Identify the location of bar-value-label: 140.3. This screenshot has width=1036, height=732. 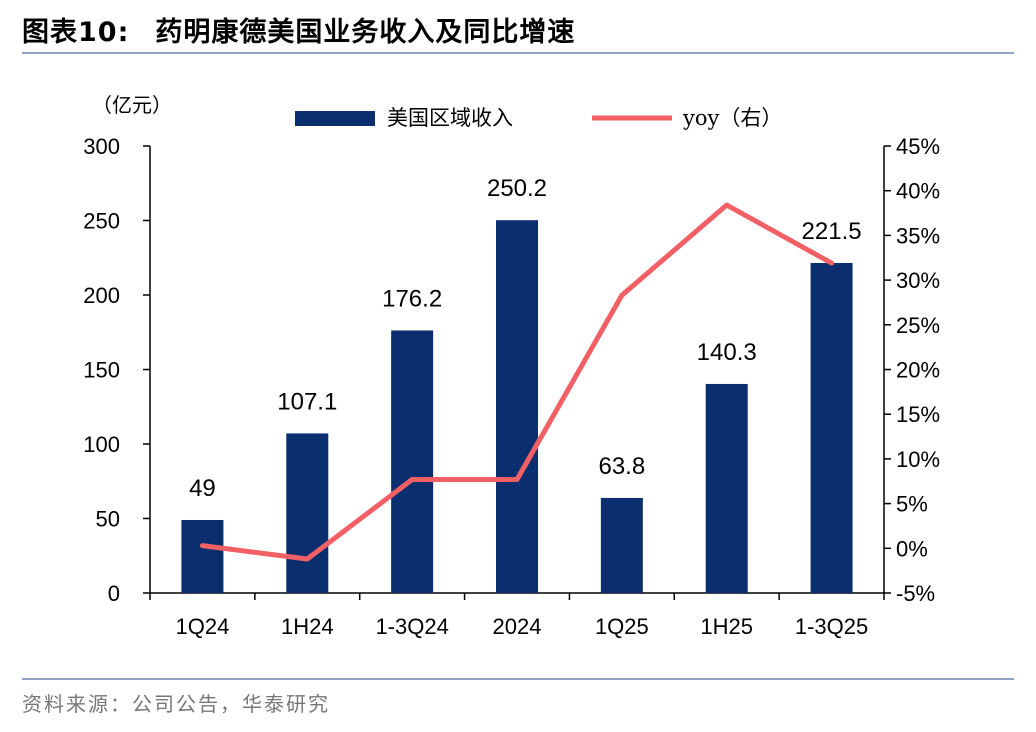
(727, 352).